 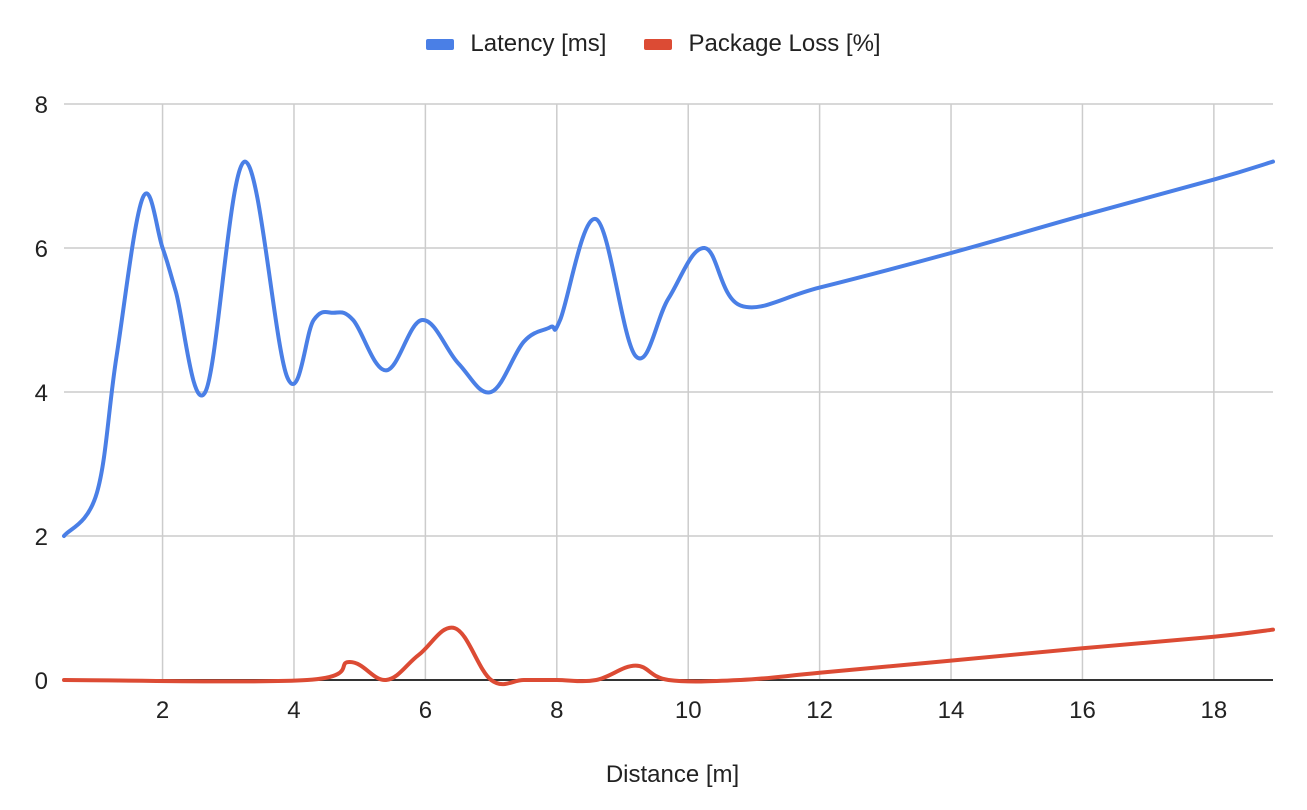 I want to click on legend-label-latency: Latency [ms], so click(x=538, y=43).